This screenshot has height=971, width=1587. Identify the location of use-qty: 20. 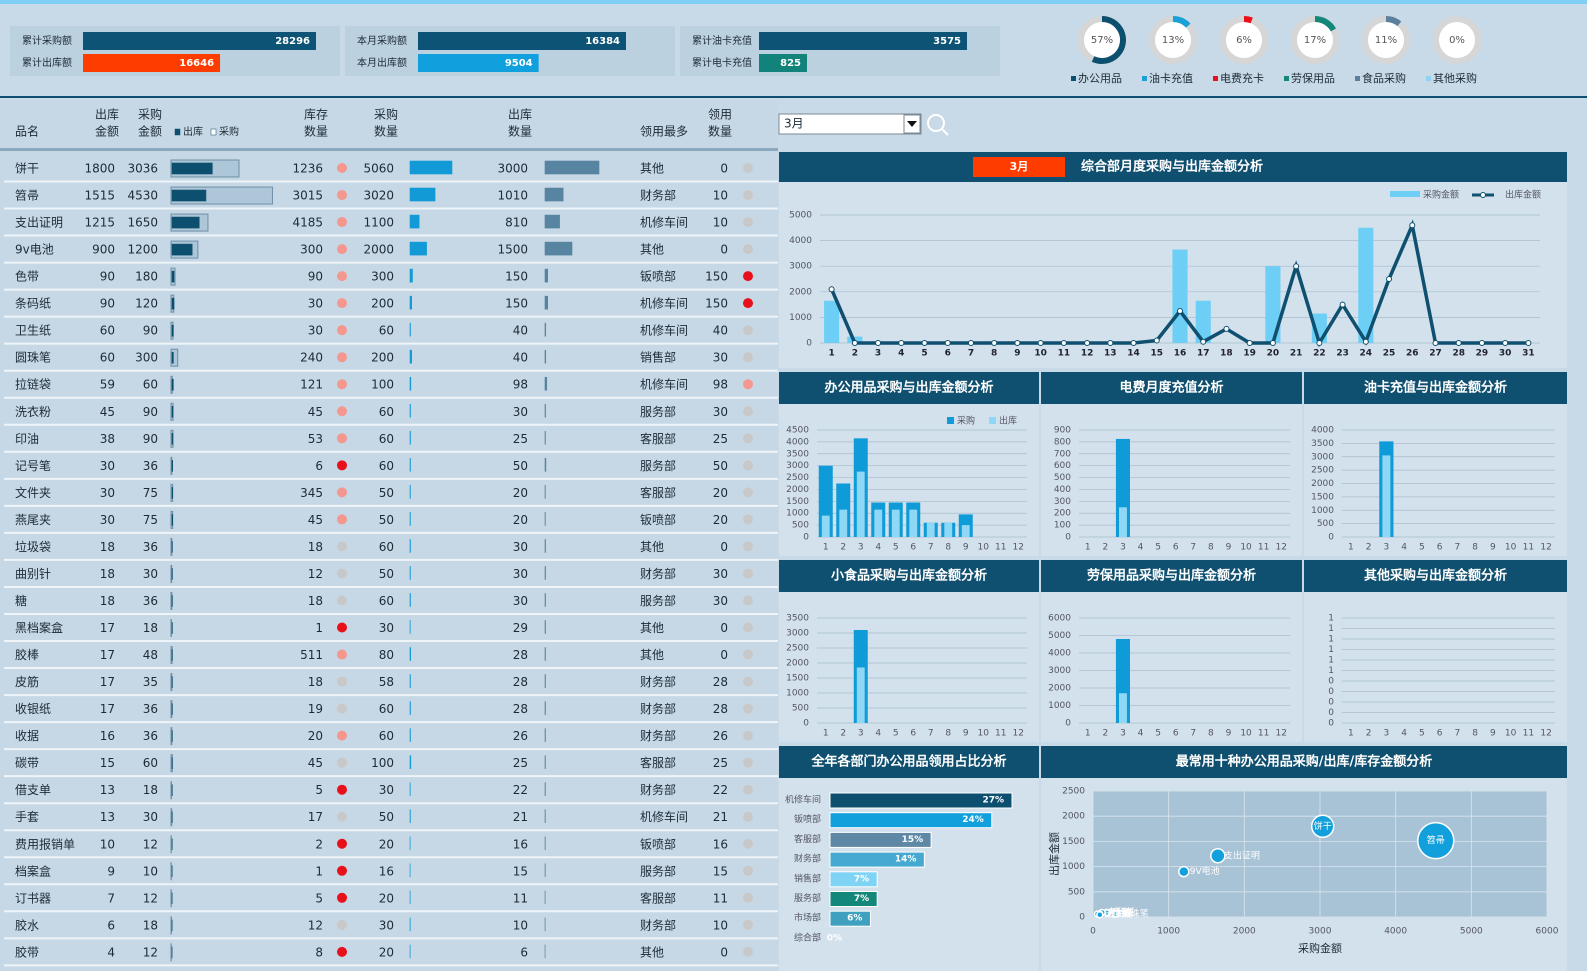
(720, 520).